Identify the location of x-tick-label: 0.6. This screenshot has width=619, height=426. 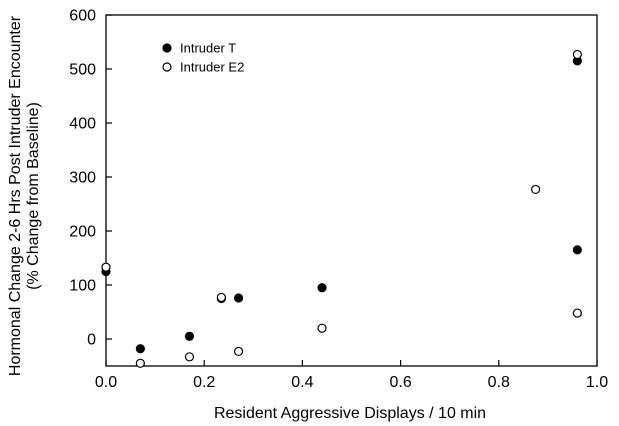
(400, 382).